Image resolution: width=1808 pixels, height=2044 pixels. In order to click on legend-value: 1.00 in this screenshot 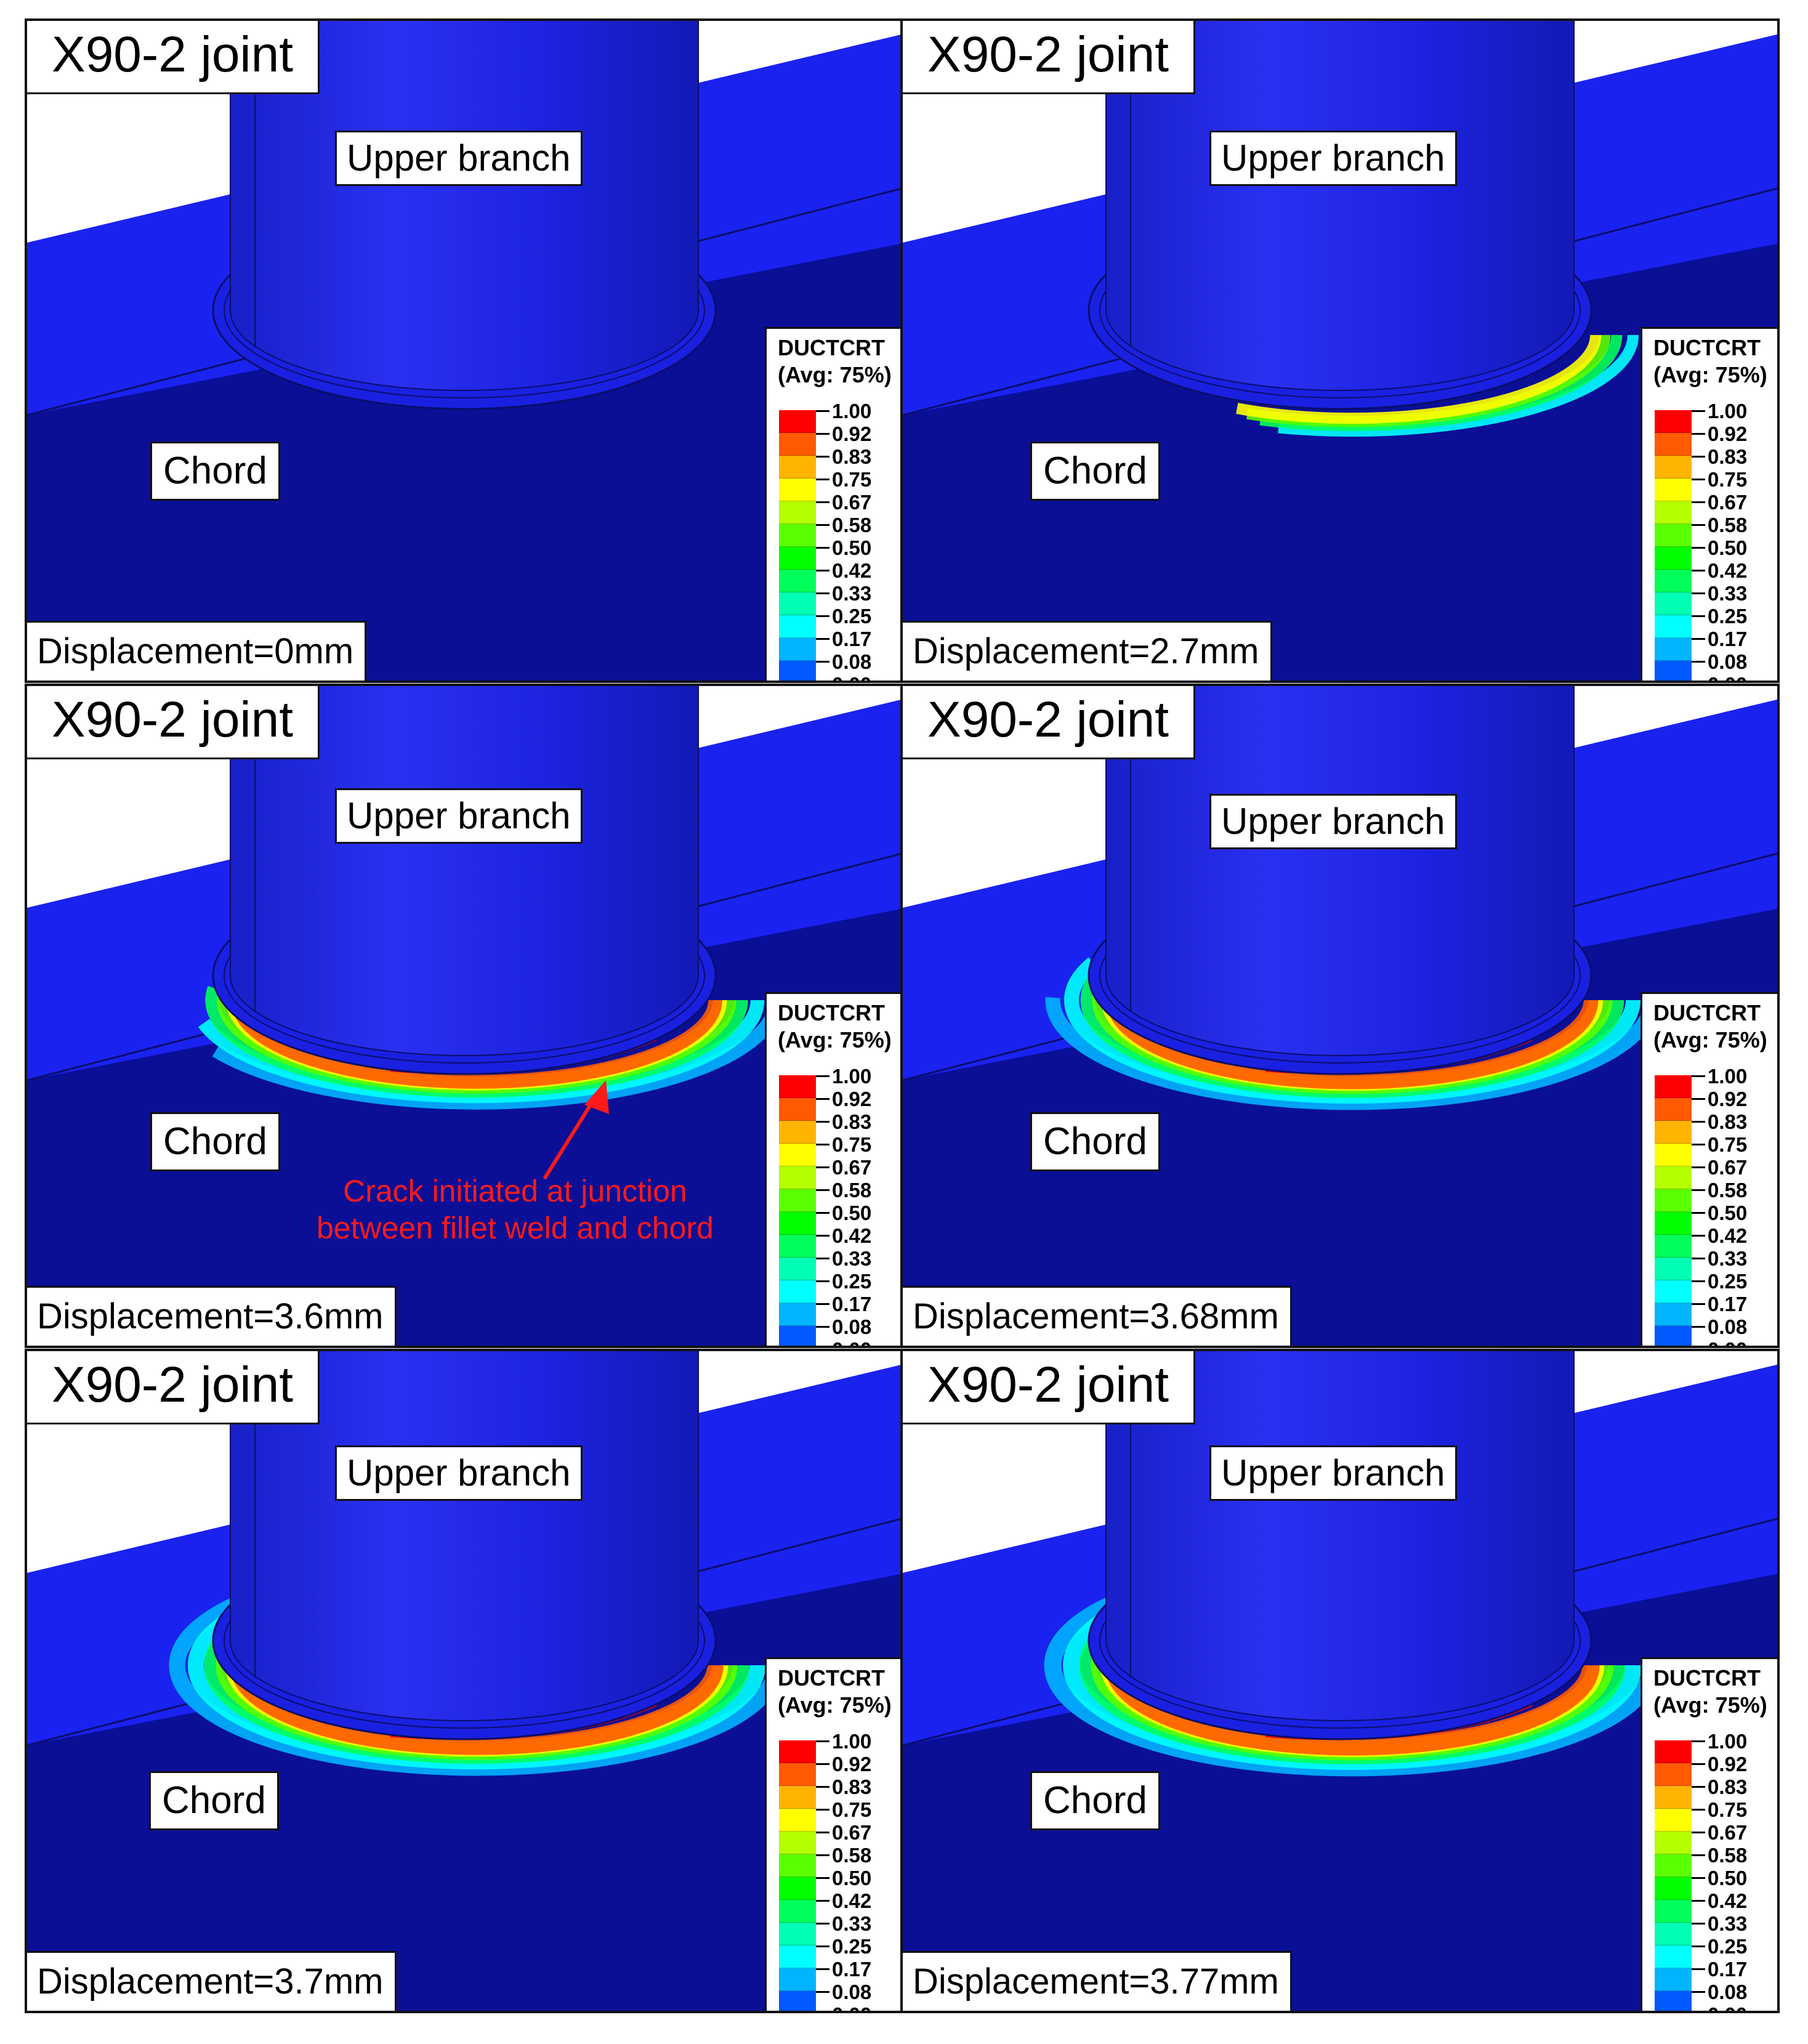, I will do `click(852, 1742)`.